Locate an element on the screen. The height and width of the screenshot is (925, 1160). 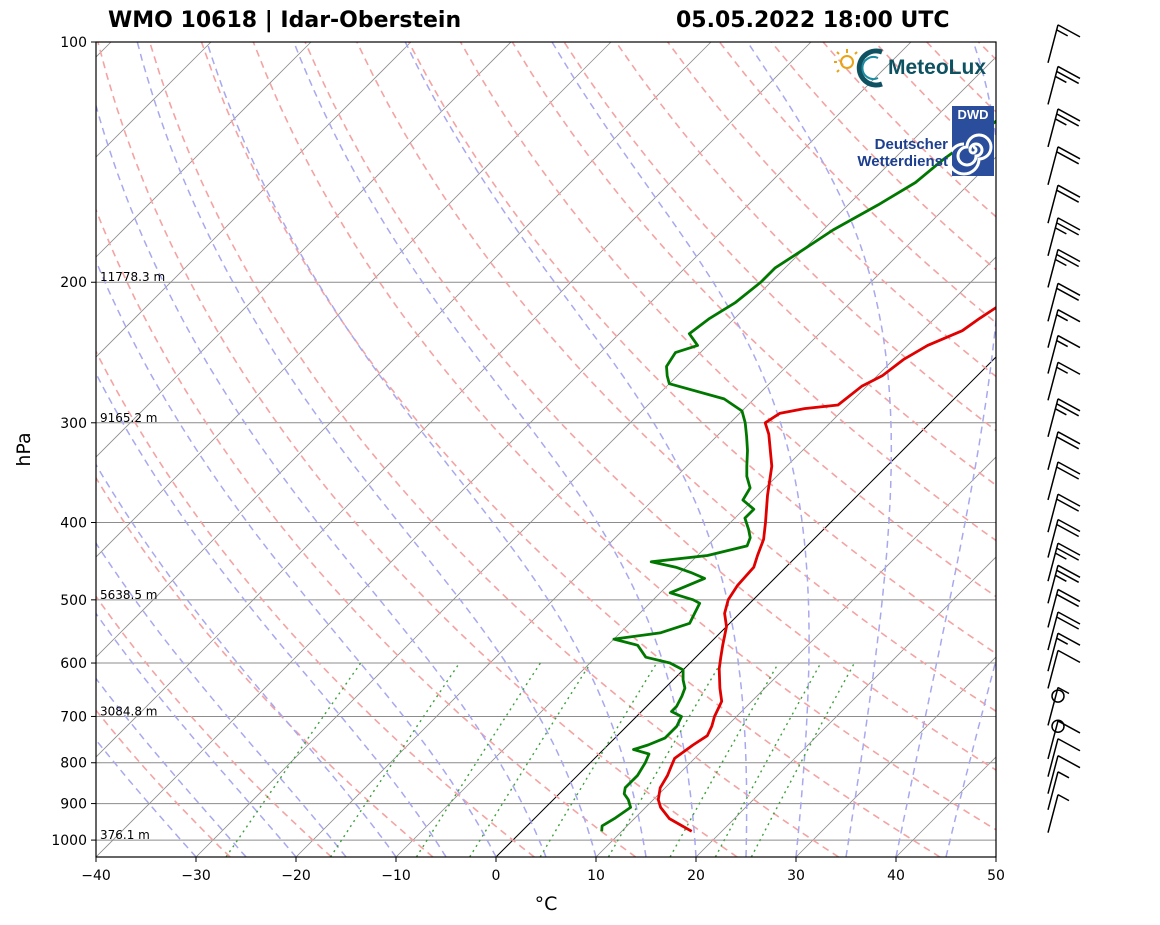
datetime-title: 05.05.2022 18:00 UTC is located at coordinates (813, 20).